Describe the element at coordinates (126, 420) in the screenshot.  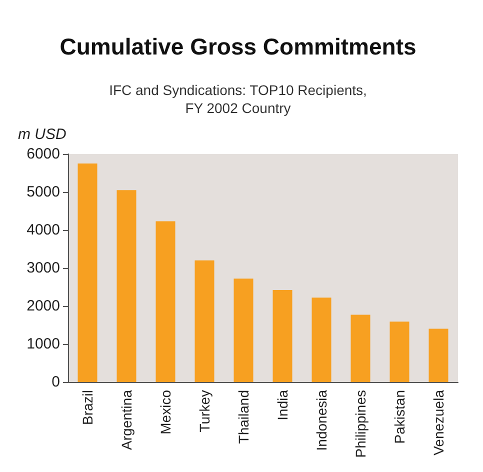
I see `x-tick-label: Argentina` at that location.